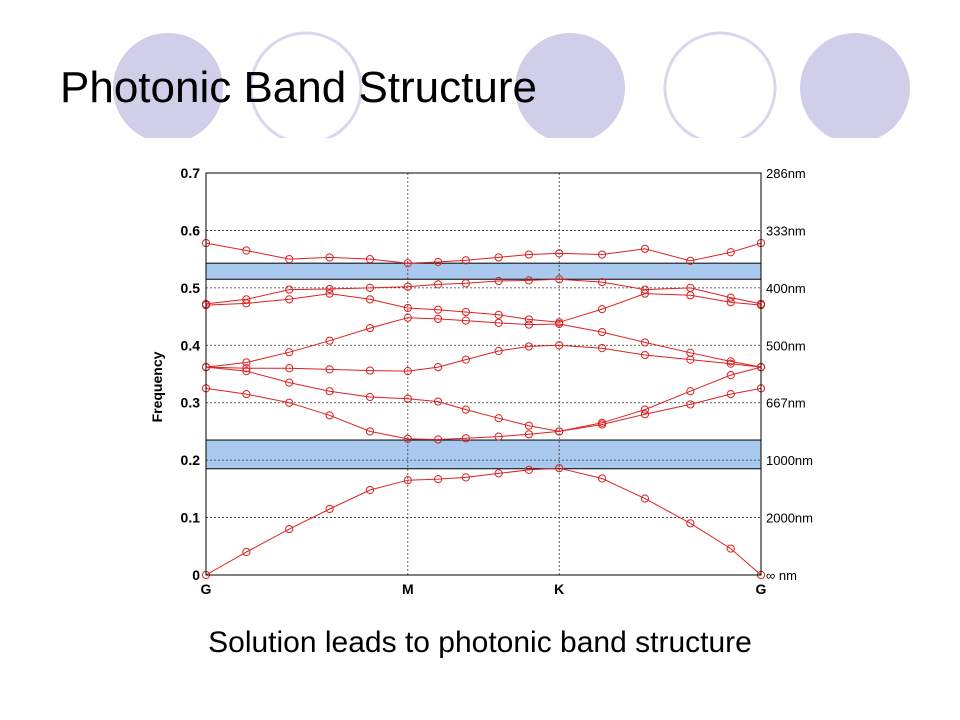 Image resolution: width=960 pixels, height=720 pixels. What do you see at coordinates (191, 518) in the screenshot?
I see `y-tick-label: 0.1` at bounding box center [191, 518].